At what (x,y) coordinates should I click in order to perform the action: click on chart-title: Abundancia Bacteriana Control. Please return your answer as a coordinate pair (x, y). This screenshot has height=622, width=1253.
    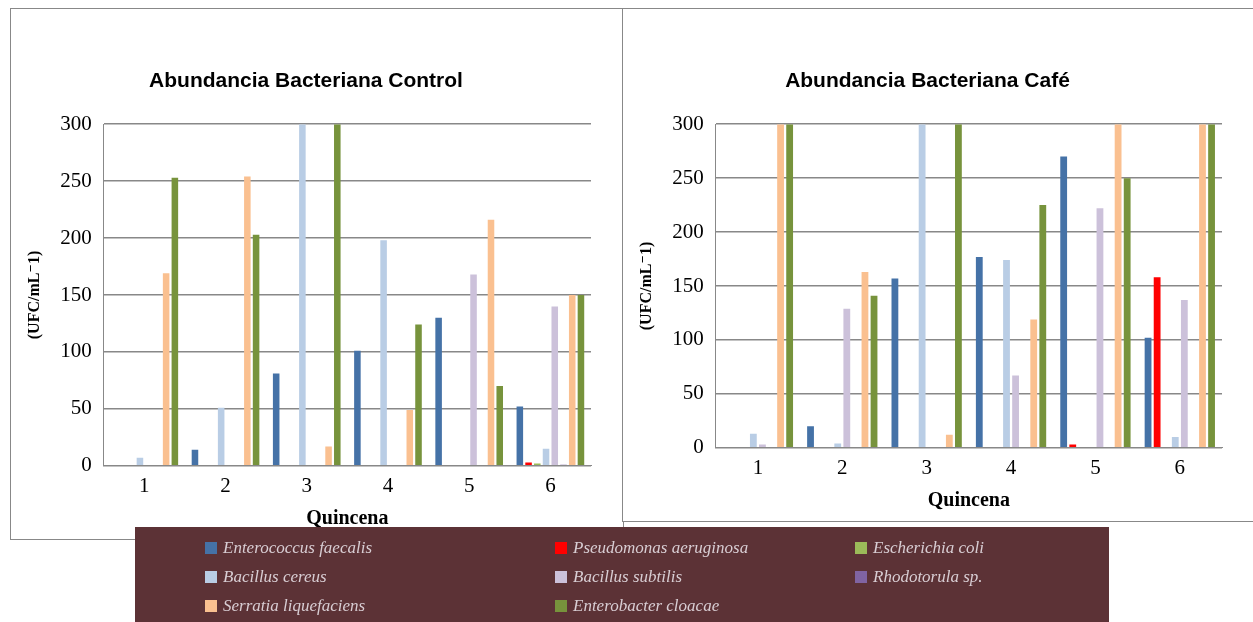
    Looking at the image, I should click on (306, 80).